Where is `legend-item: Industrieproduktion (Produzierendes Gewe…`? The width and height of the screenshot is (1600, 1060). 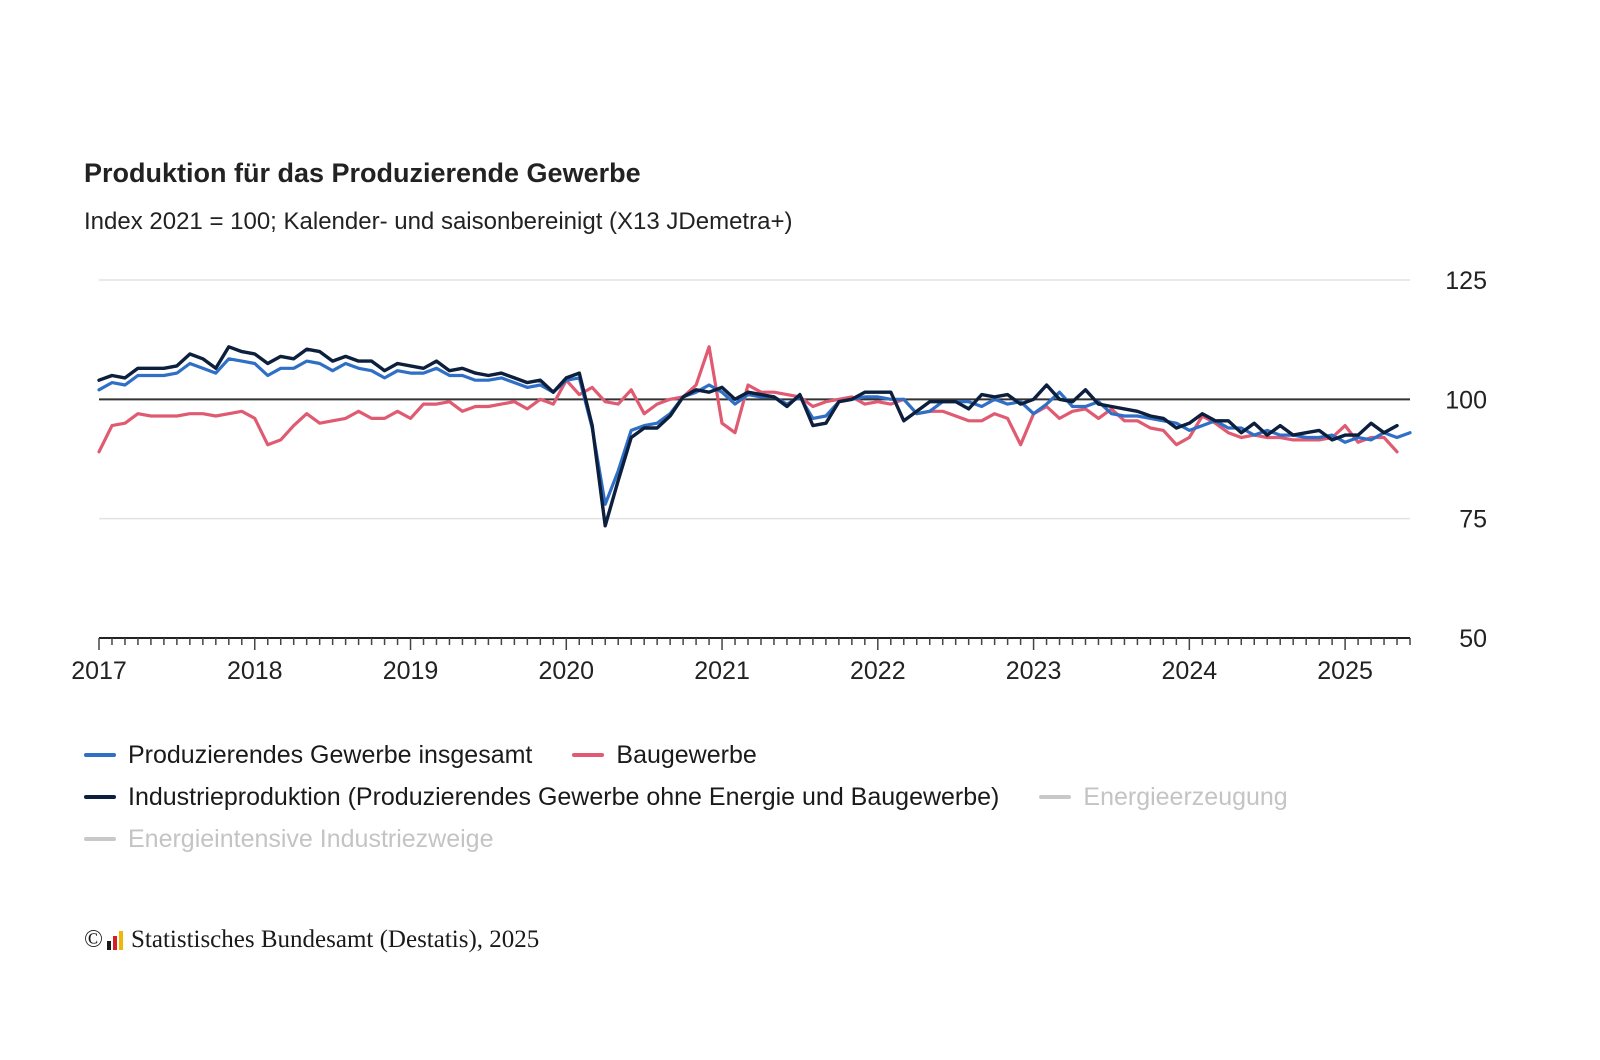 legend-item: Industrieproduktion (Produzierendes Gewe… is located at coordinates (541, 797).